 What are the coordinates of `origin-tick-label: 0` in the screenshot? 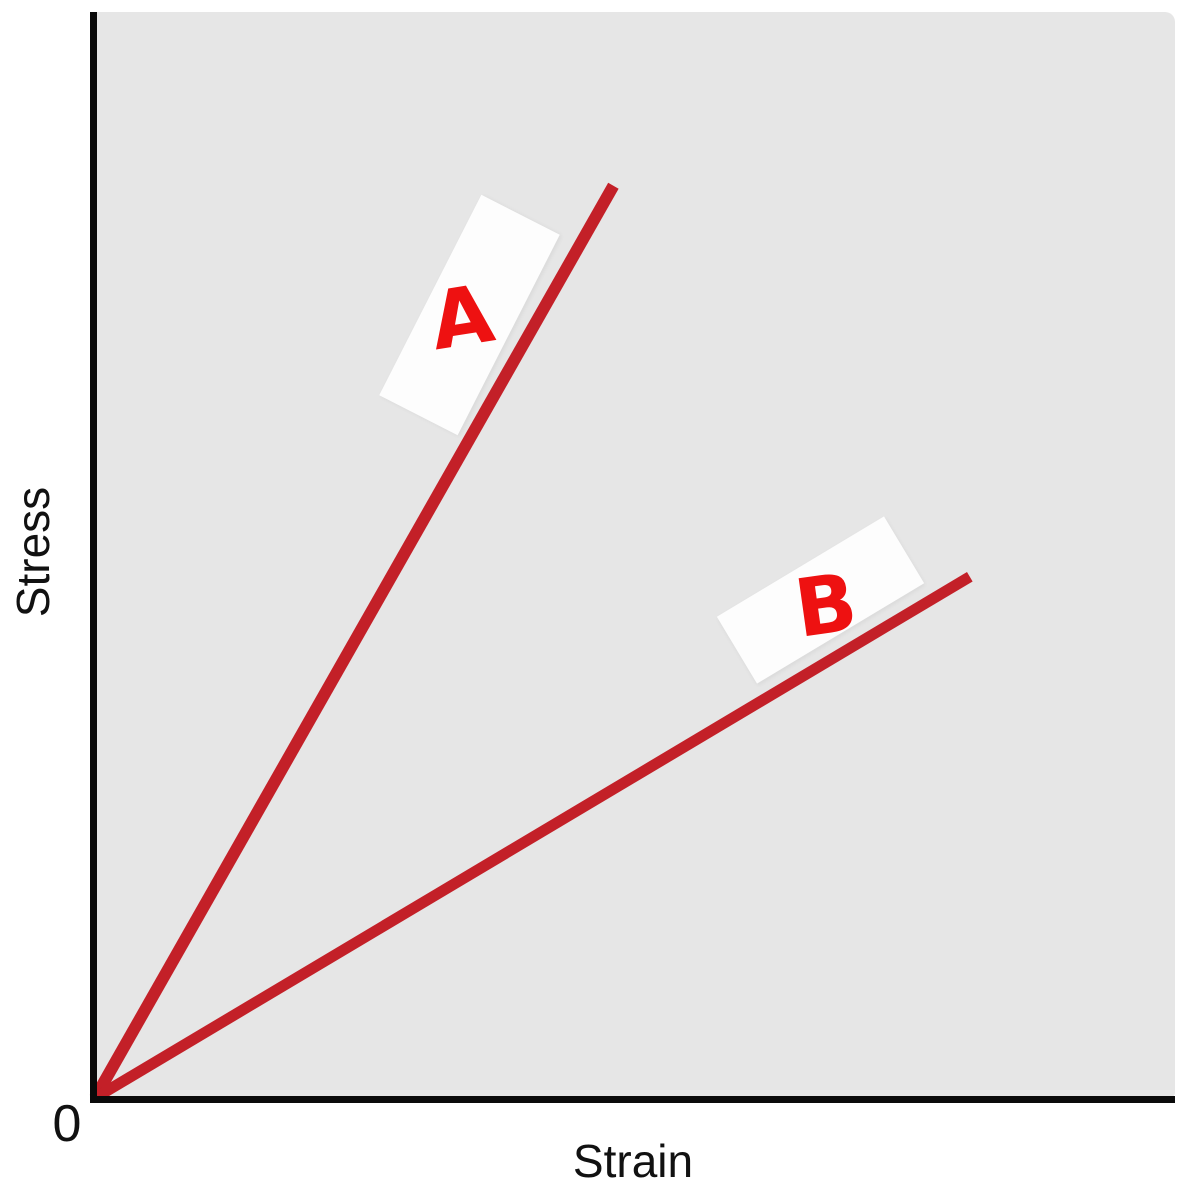 It's located at (67, 1124).